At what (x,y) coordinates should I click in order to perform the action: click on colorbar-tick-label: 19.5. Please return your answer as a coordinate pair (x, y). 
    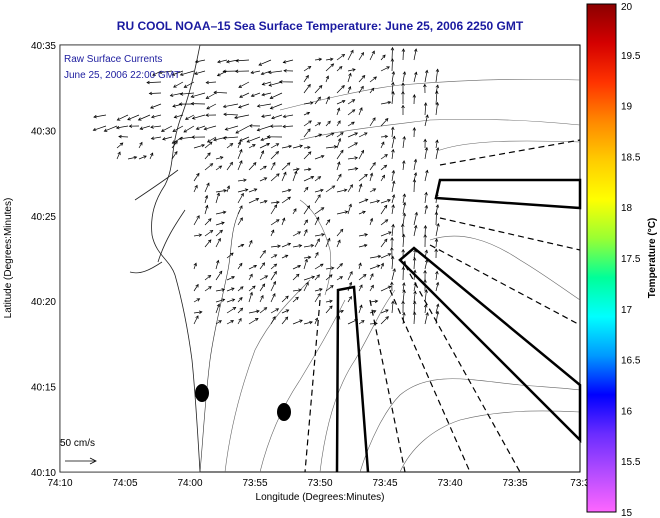
    Looking at the image, I should click on (631, 56).